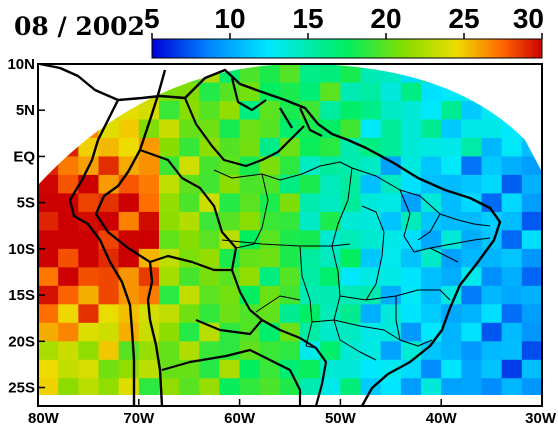 This screenshot has width=558, height=428. What do you see at coordinates (21, 388) in the screenshot?
I see `latitude-tick-label: 25S` at bounding box center [21, 388].